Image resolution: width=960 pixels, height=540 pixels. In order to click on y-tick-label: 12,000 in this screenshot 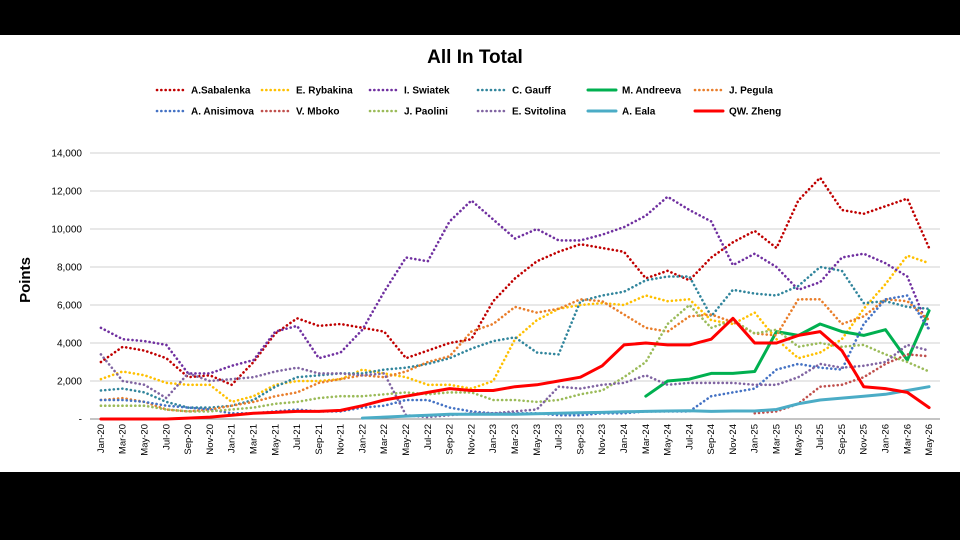, I will do `click(66, 192)`.